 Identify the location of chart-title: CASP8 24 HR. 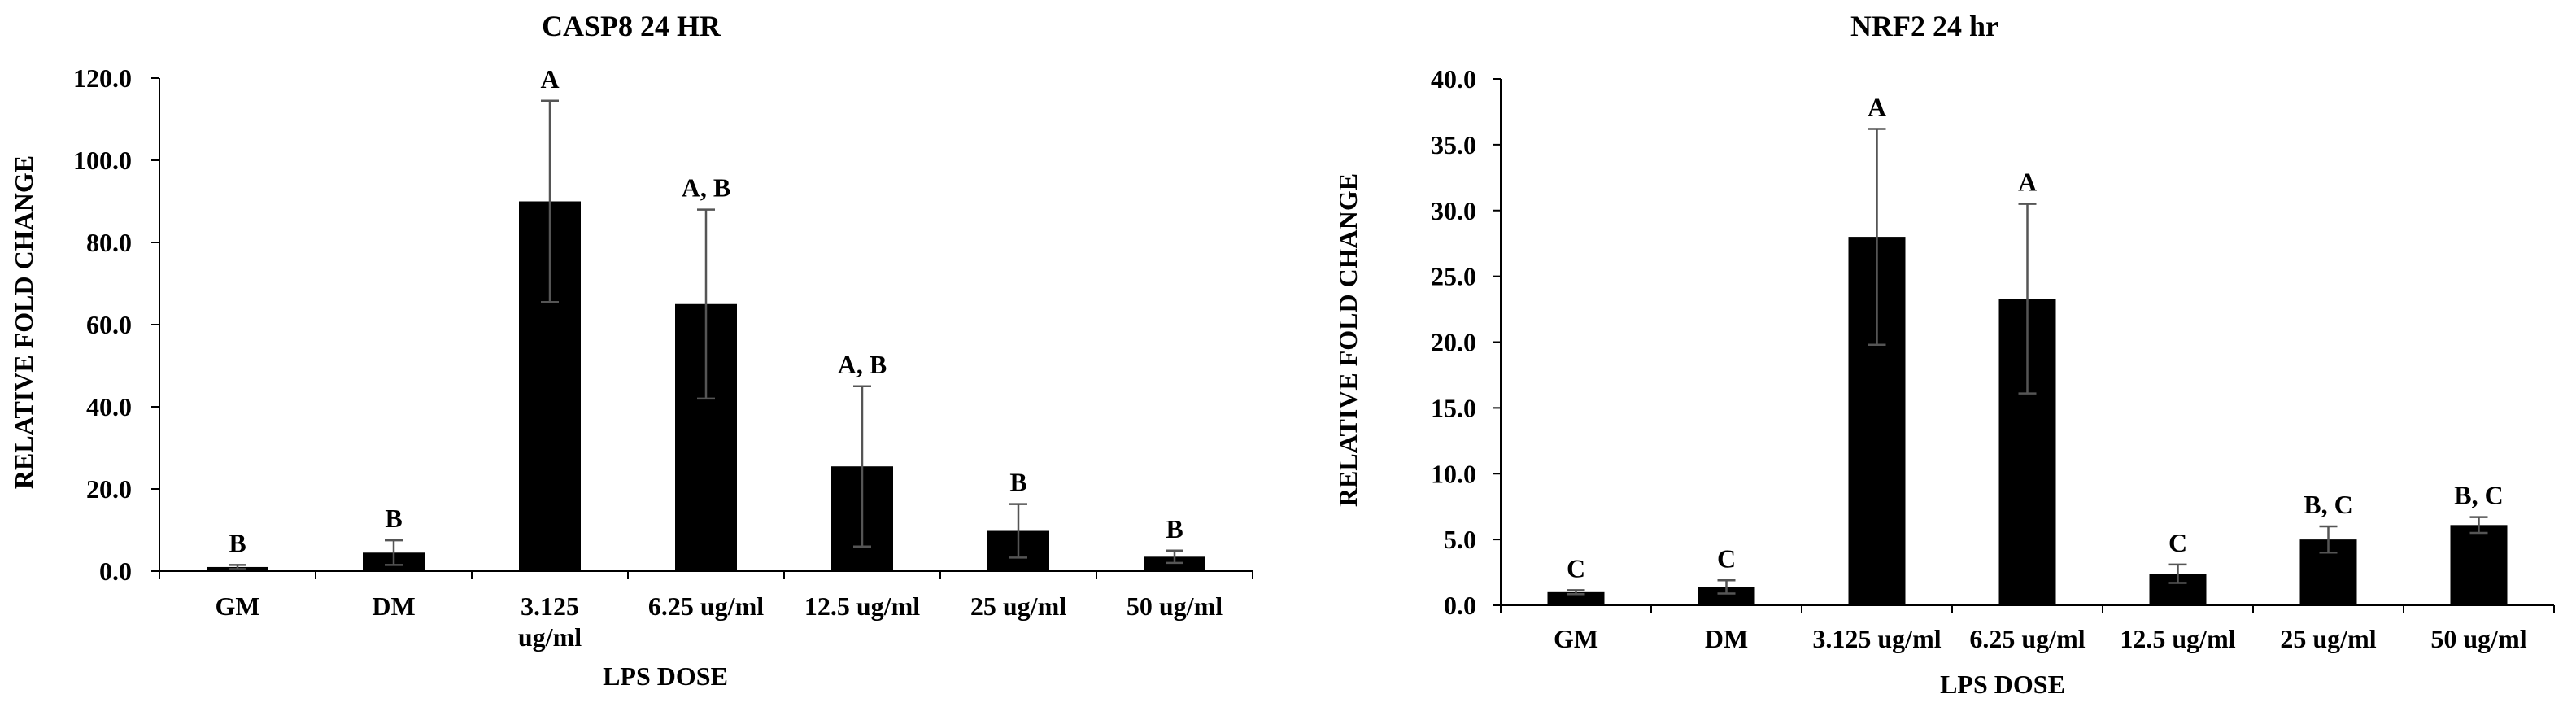
(631, 26).